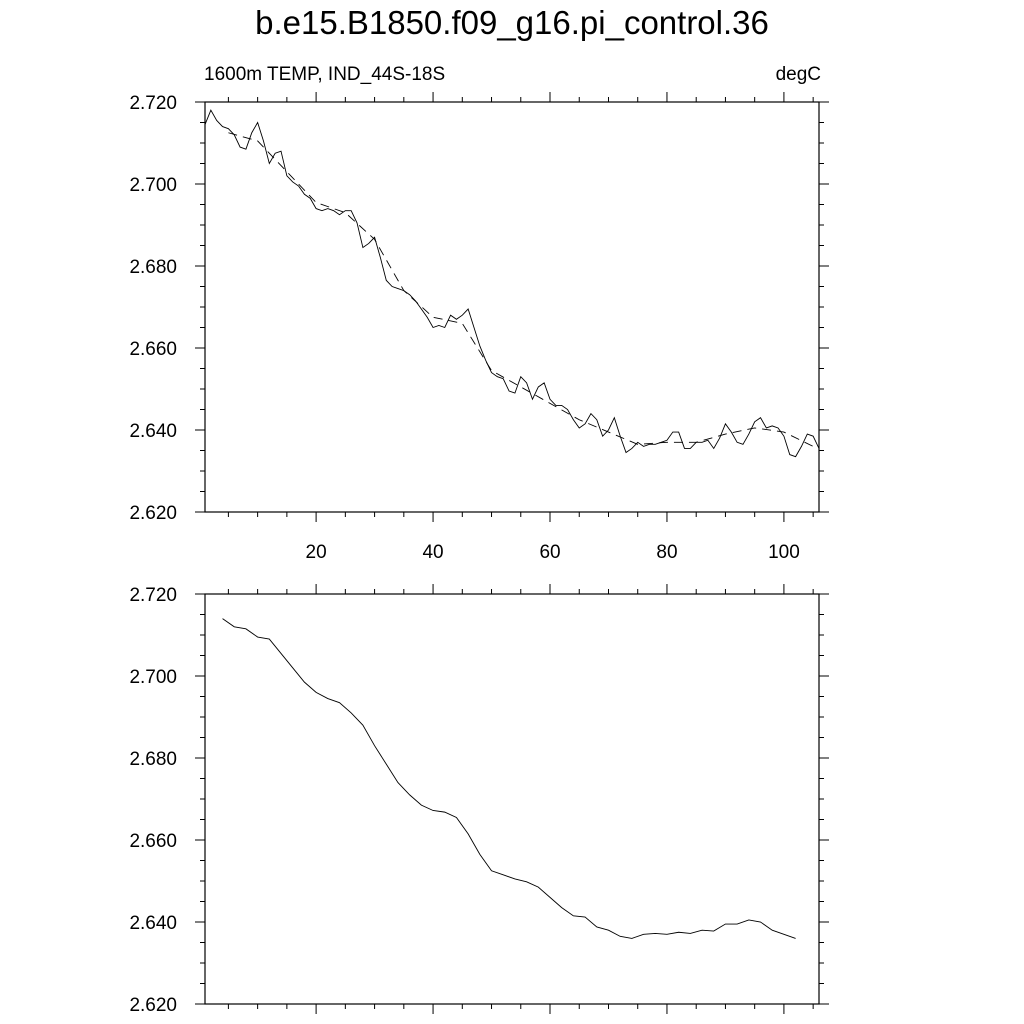 This screenshot has height=1024, width=1024. What do you see at coordinates (666, 552) in the screenshot?
I see `x-tick-label: 80` at bounding box center [666, 552].